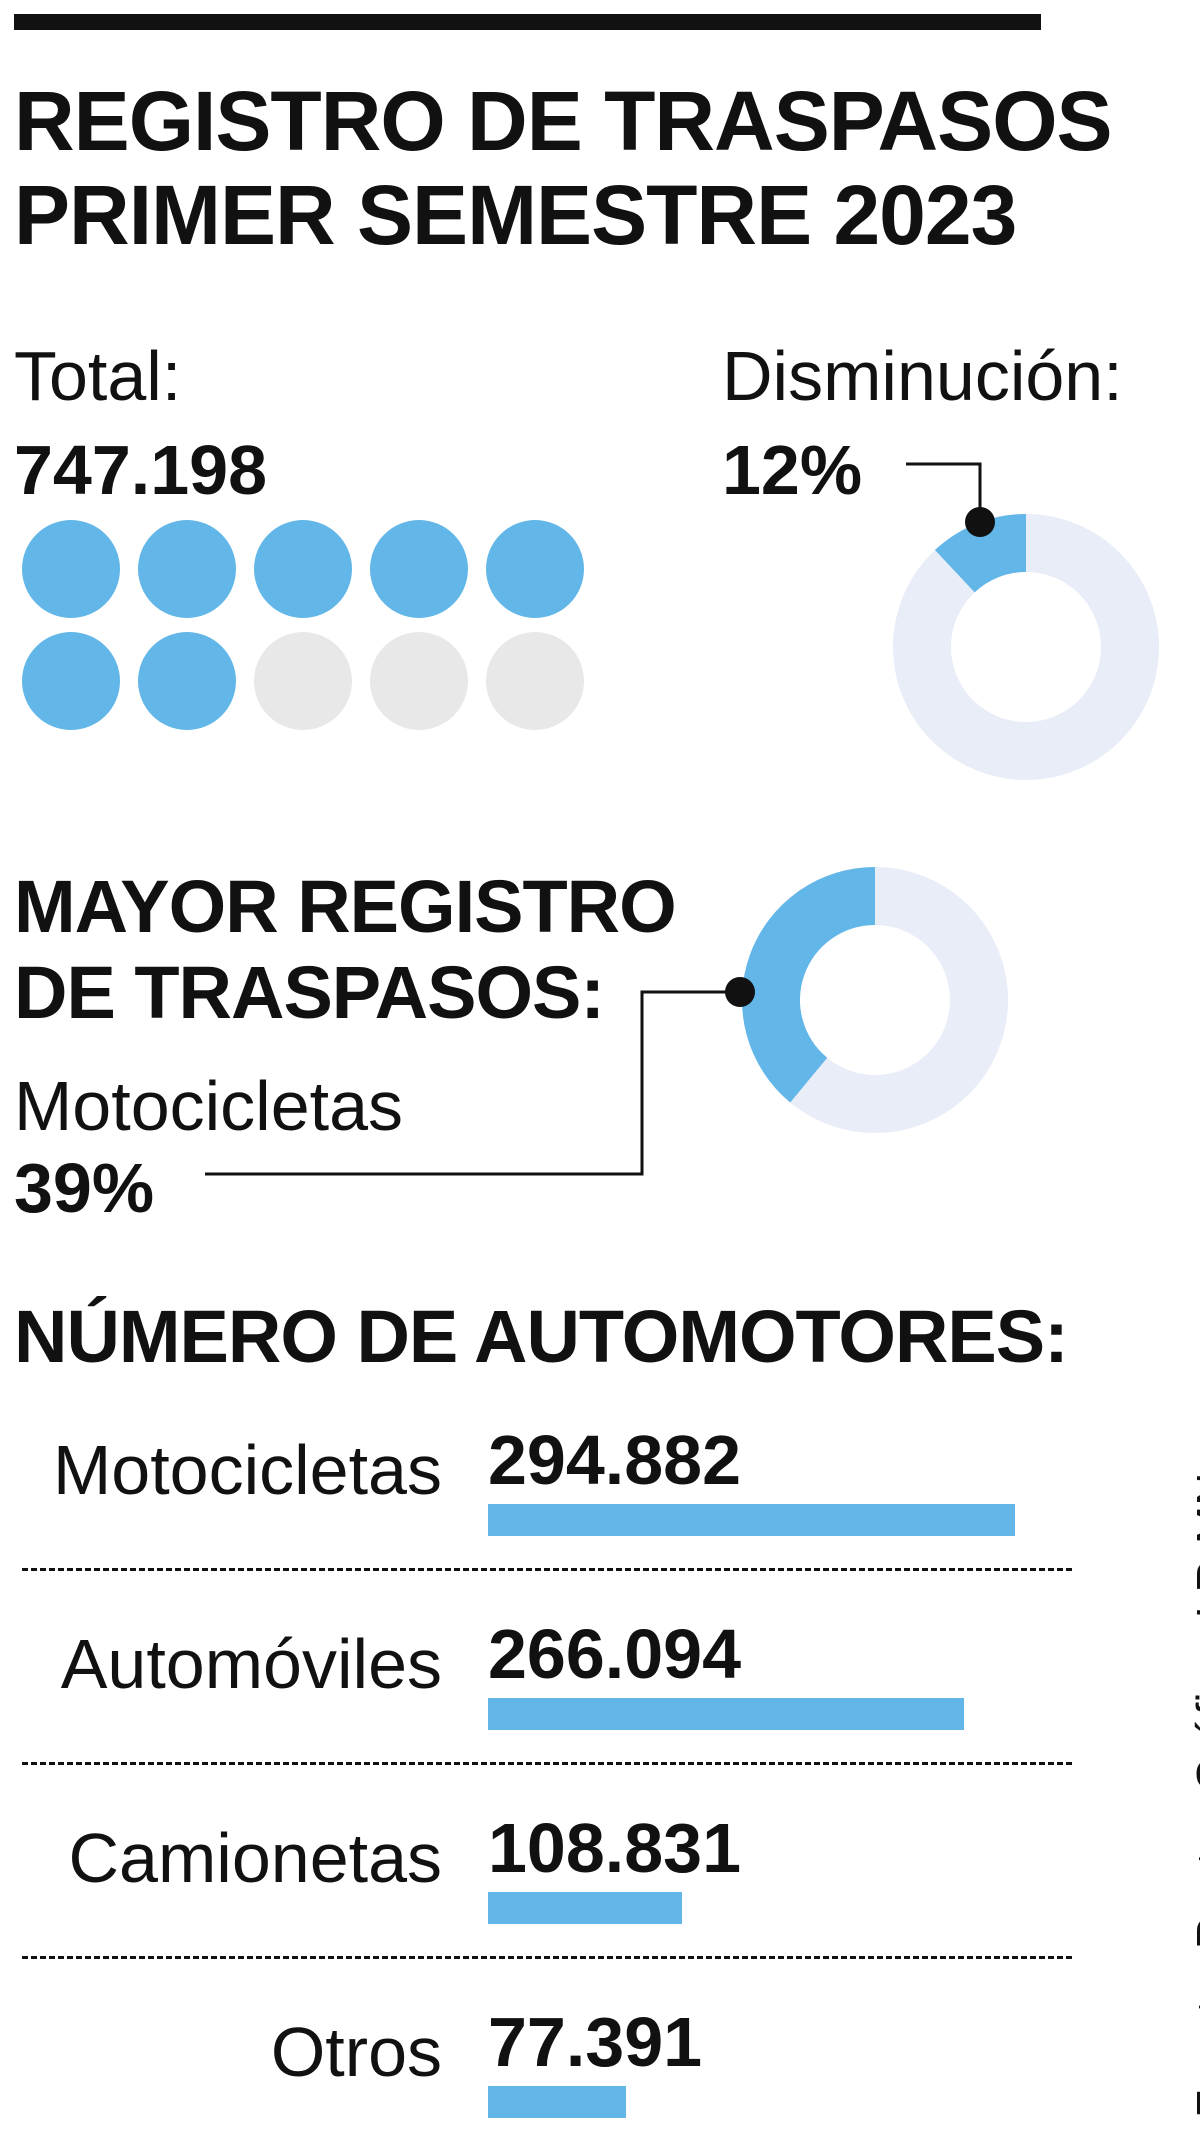  What do you see at coordinates (944, 491) in the screenshot?
I see `decrease-leader-line` at bounding box center [944, 491].